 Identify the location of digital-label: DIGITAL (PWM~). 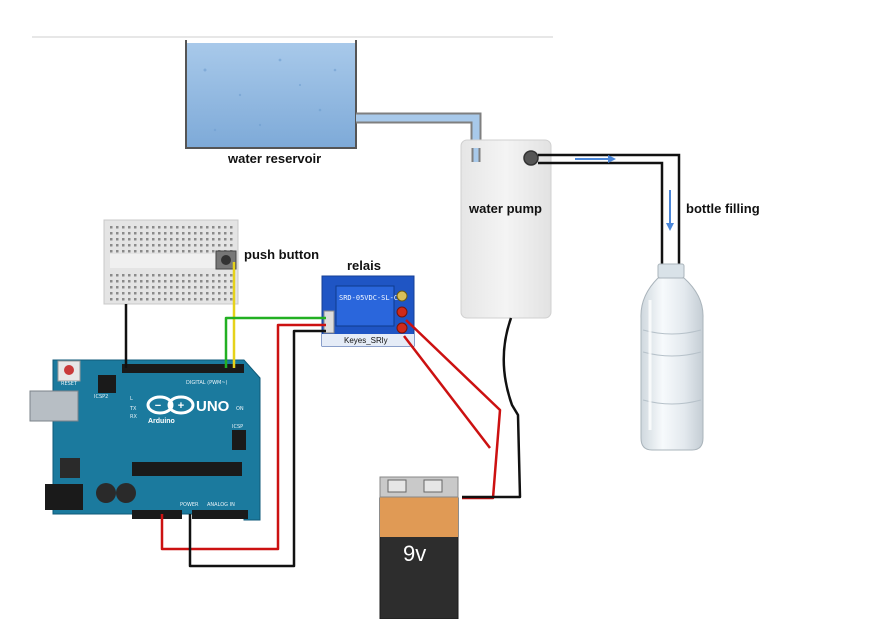
(207, 383).